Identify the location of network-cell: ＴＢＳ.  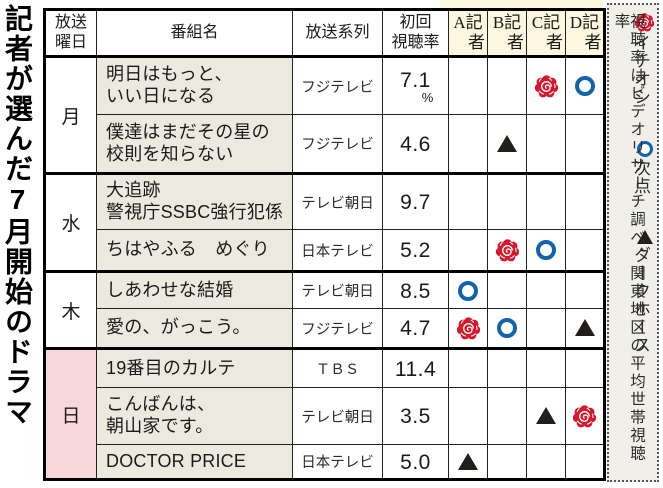
(337, 367).